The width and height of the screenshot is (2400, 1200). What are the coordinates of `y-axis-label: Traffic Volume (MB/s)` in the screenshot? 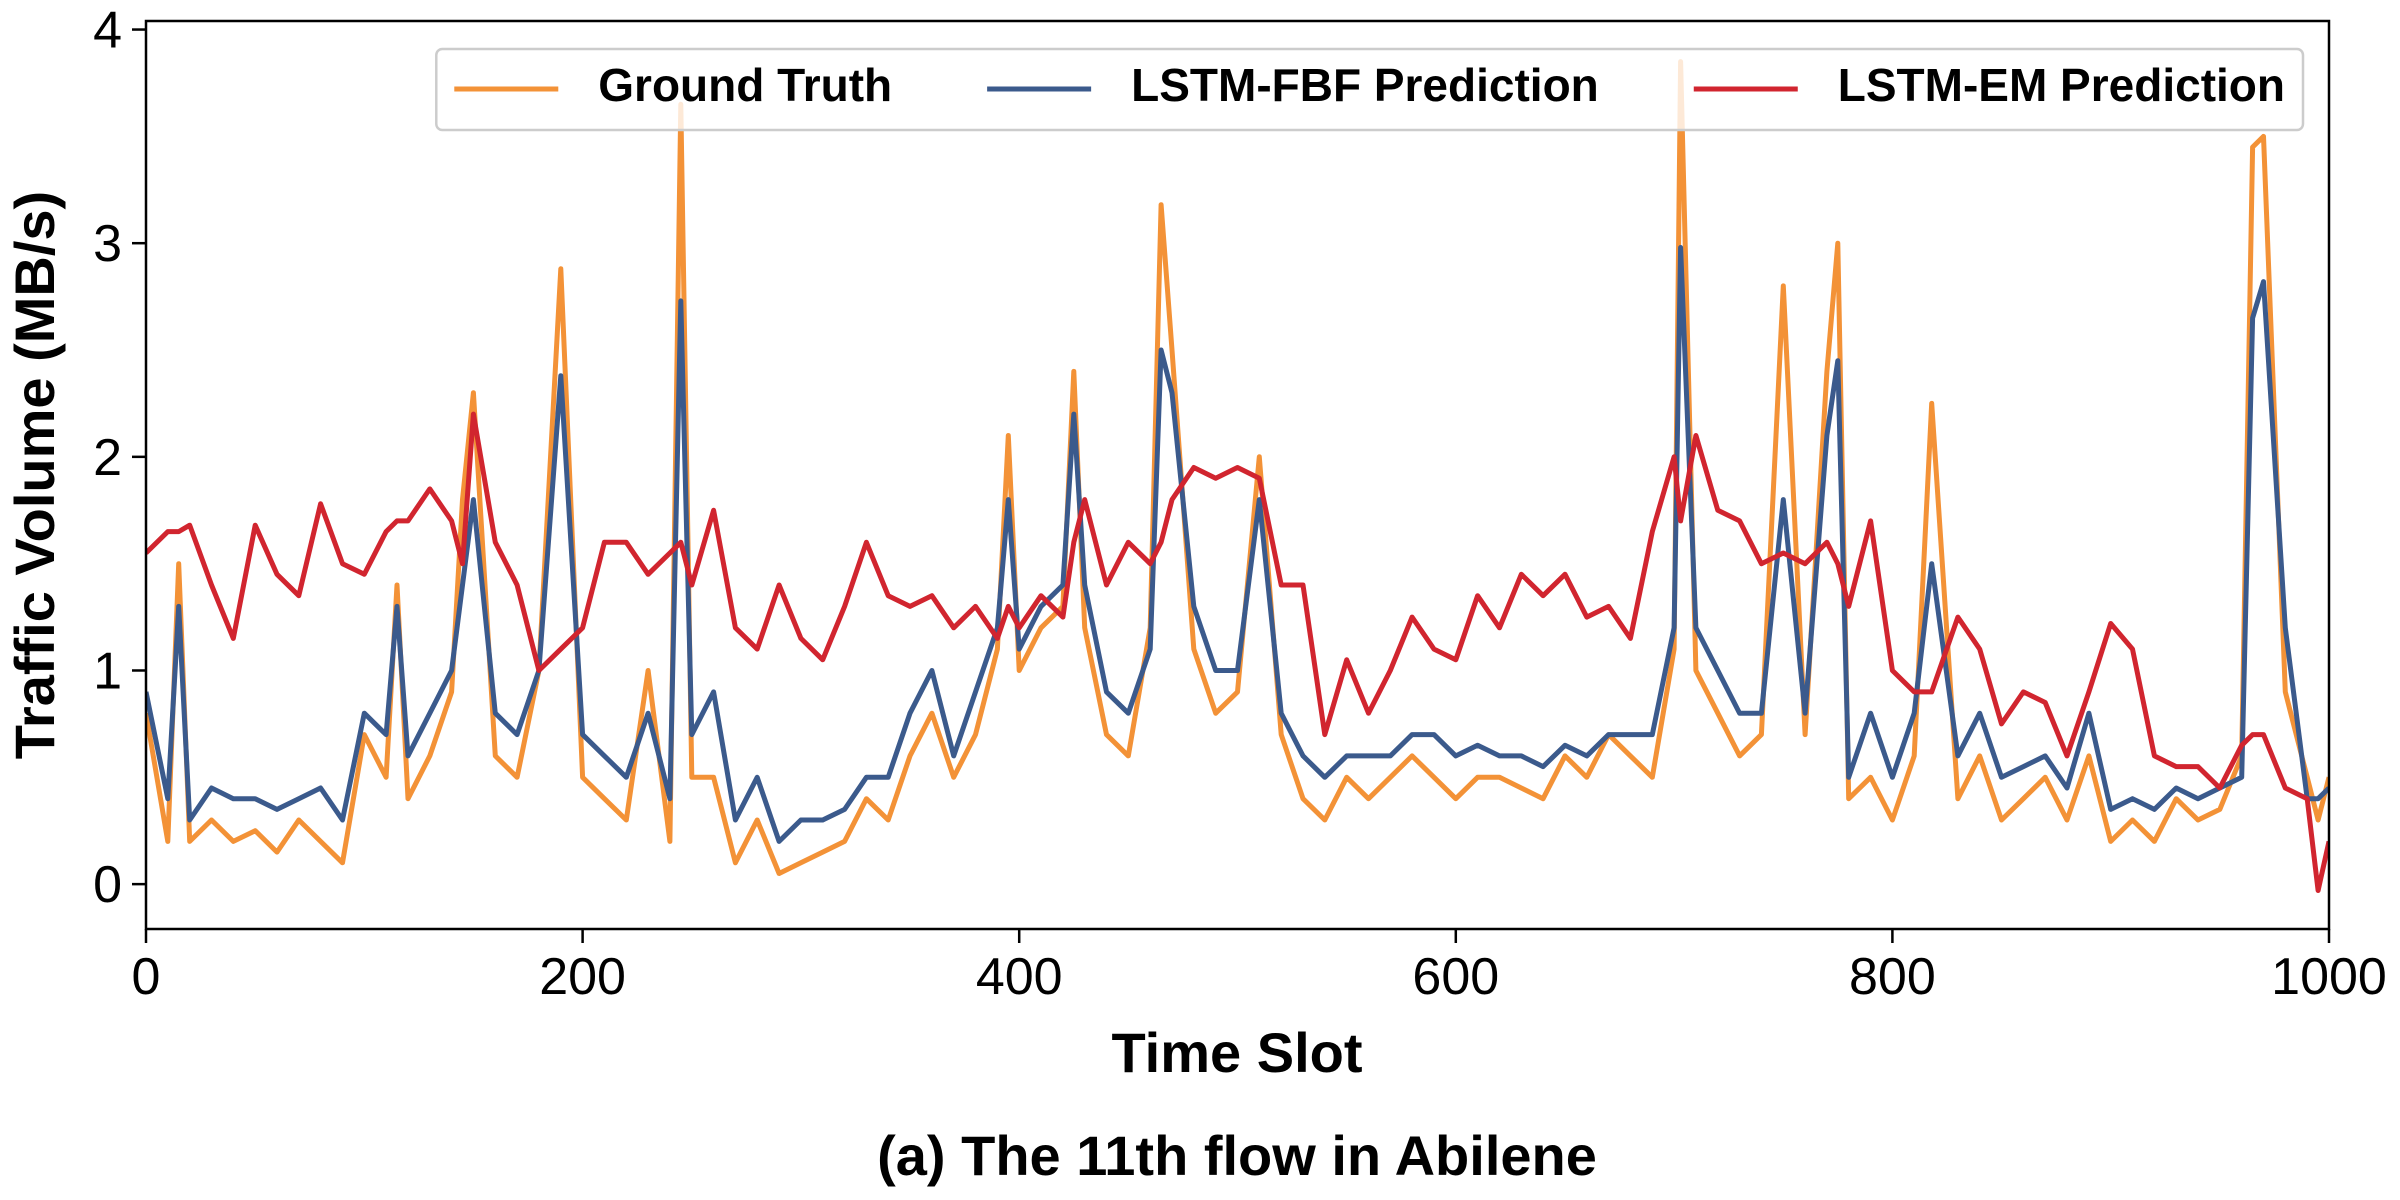 It's located at (34, 475).